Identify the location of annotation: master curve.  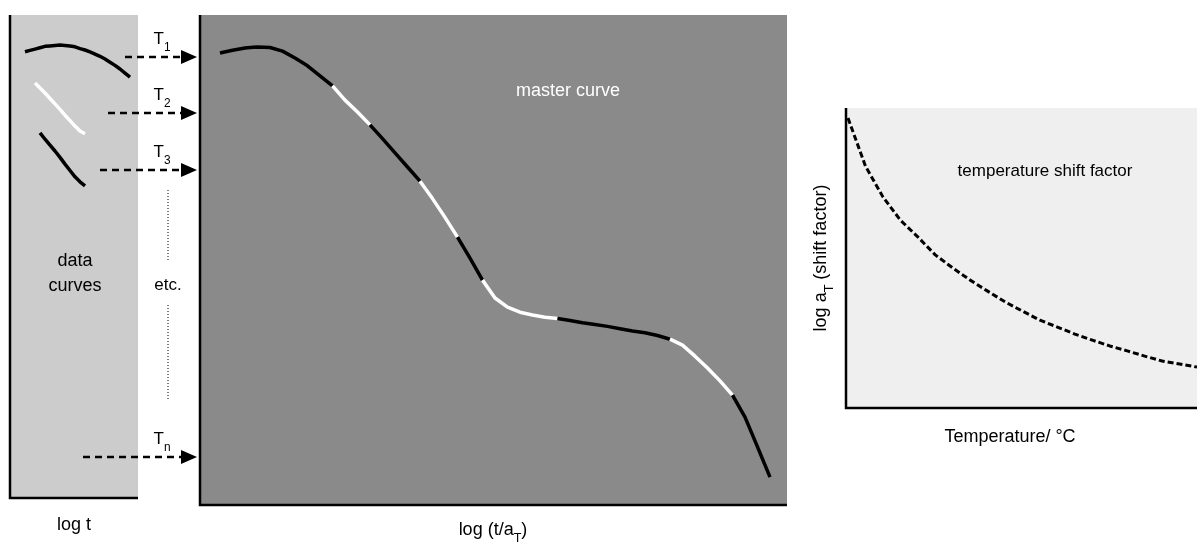
(568, 90).